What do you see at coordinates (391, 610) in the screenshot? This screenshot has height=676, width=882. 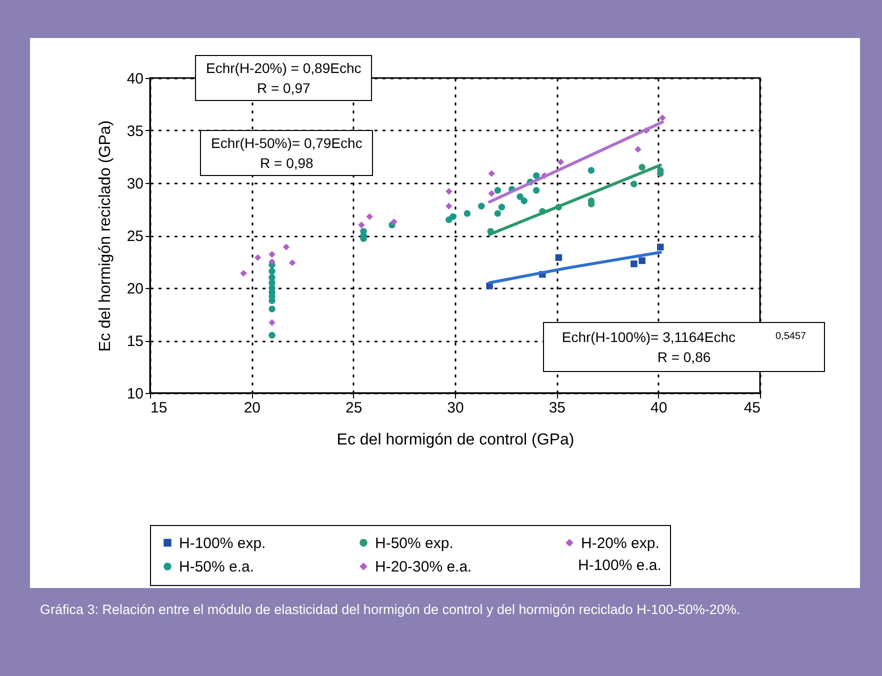 I see `text: Gráfica 3: Relación entre el módulo de elasticidad del hormigón de control y del hormigón reciclado H-100-50%-20%.` at bounding box center [391, 610].